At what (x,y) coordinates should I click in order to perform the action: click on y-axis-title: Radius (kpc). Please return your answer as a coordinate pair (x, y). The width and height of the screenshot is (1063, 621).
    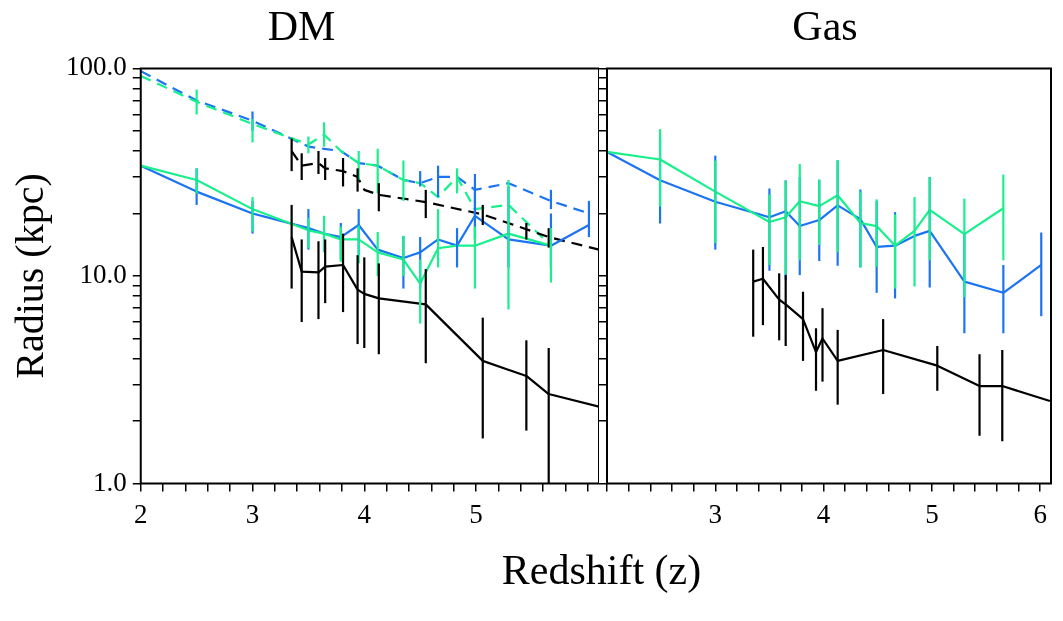
    Looking at the image, I should click on (29, 276).